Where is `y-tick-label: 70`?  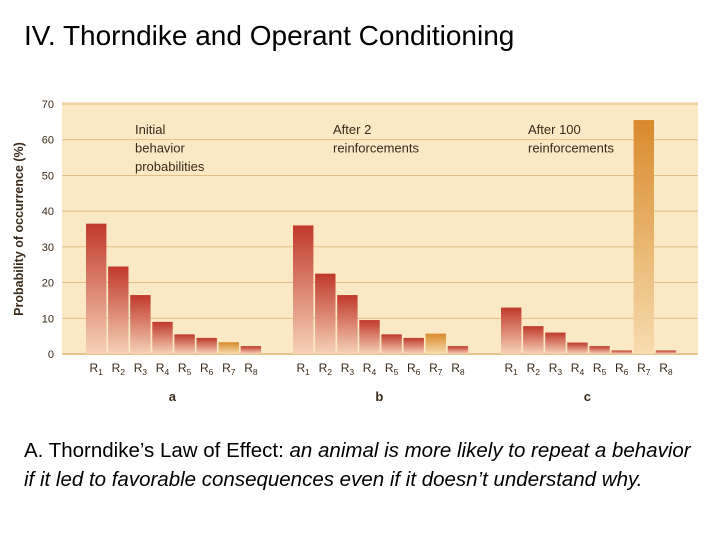 y-tick-label: 70 is located at coordinates (48, 105).